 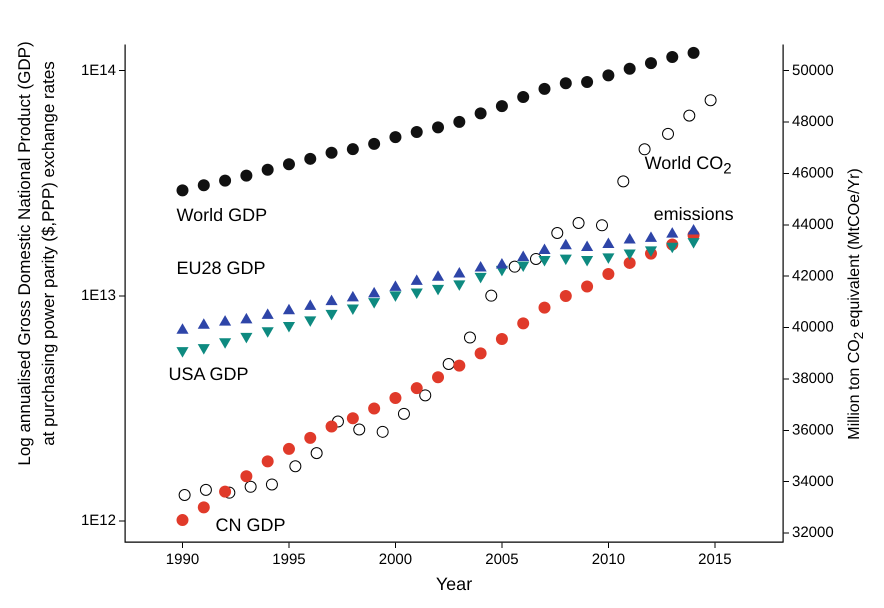 What do you see at coordinates (813, 173) in the screenshot?
I see `y2-tick-label: 46000` at bounding box center [813, 173].